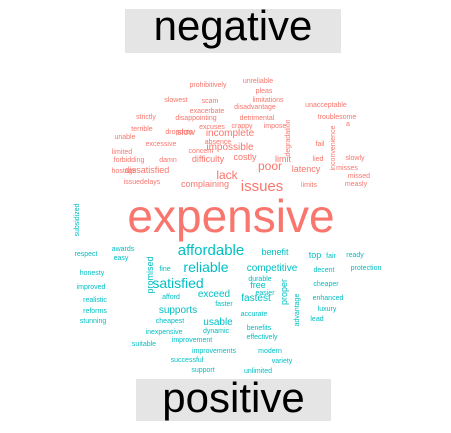  I want to click on word-positive-reliable: reliable, so click(205, 267).